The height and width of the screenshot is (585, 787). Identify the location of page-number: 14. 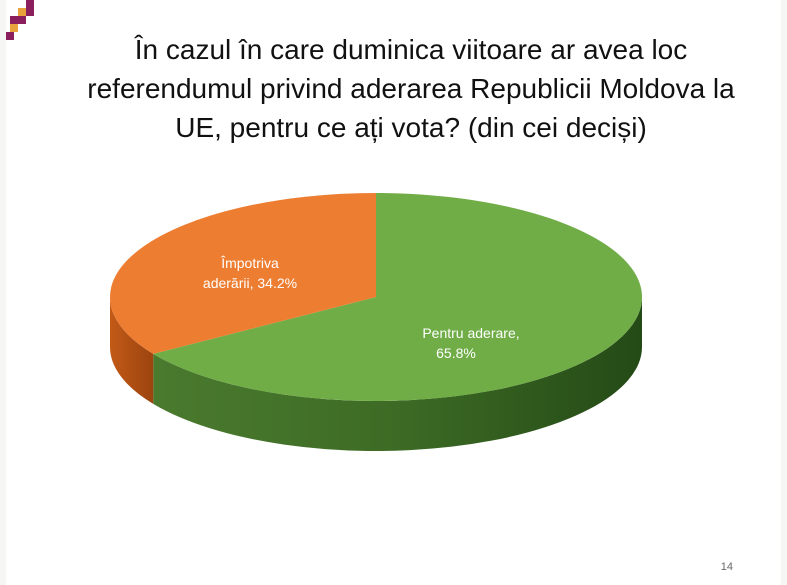
(726, 567).